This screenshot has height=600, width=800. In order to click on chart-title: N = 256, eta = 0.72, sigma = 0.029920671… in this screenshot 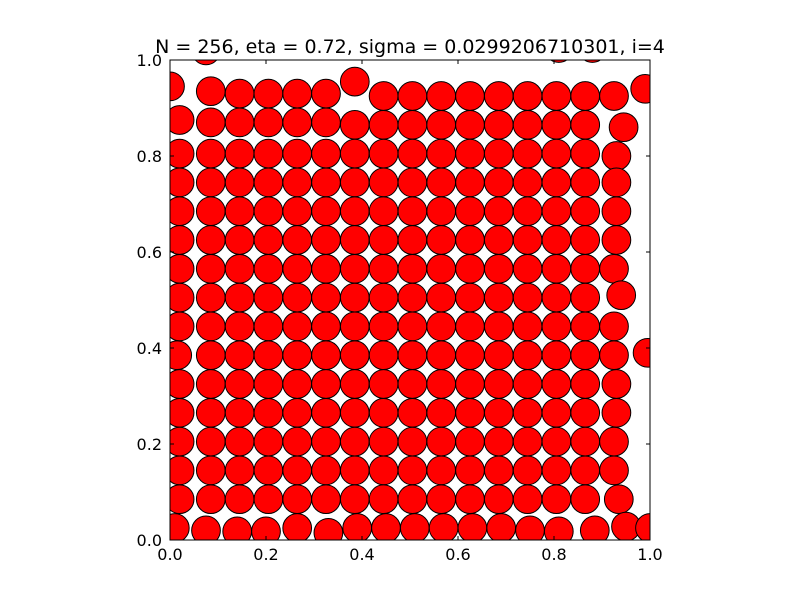, I will do `click(410, 47)`.